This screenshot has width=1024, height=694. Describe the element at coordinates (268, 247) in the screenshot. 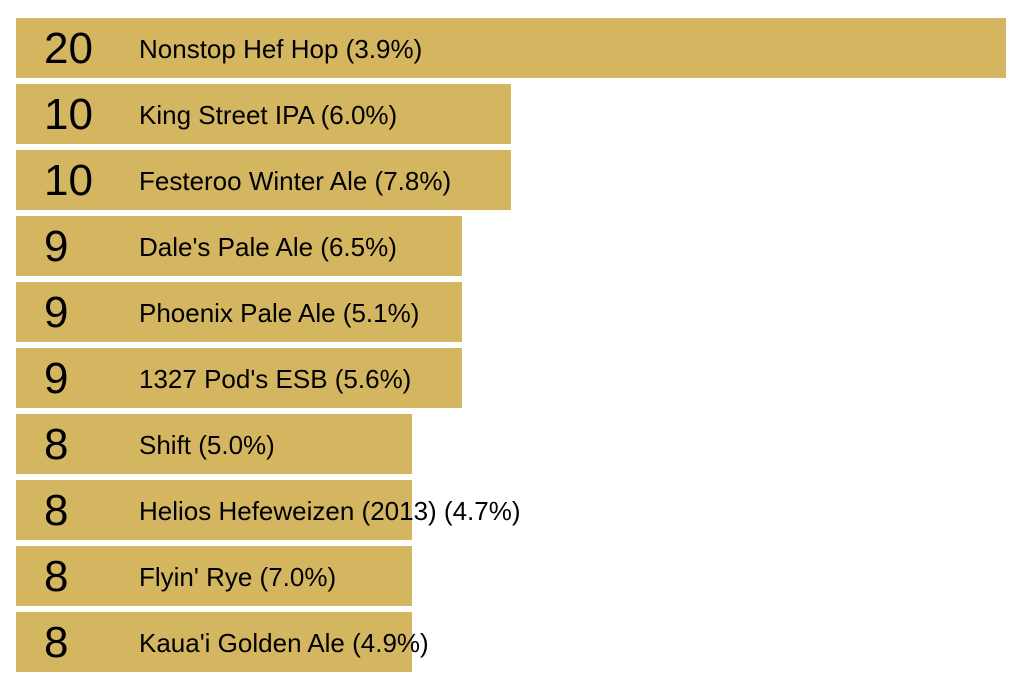

I see `bar-category-label: Dale's Pale Ale (6.5%)` at that location.